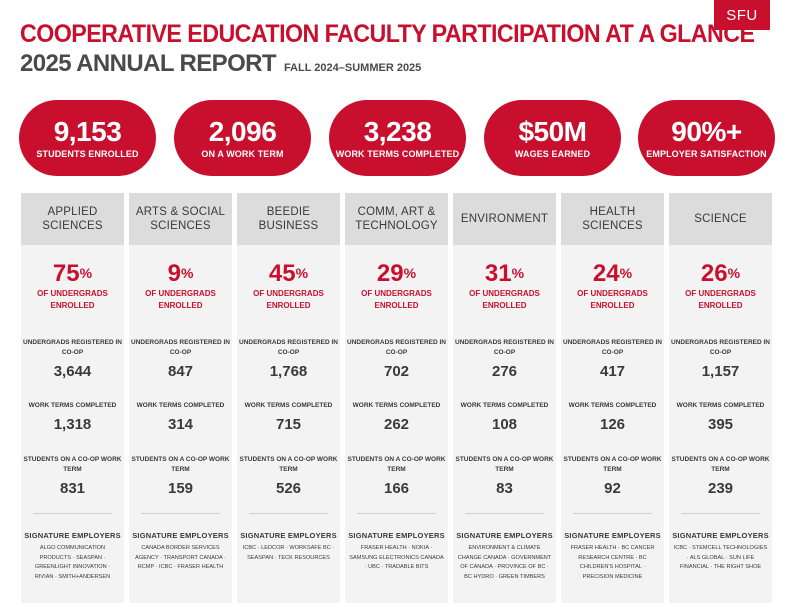  I want to click on registered-metric: UNDERGRADS REGISTERED IN CO-OP 417, so click(612, 359).